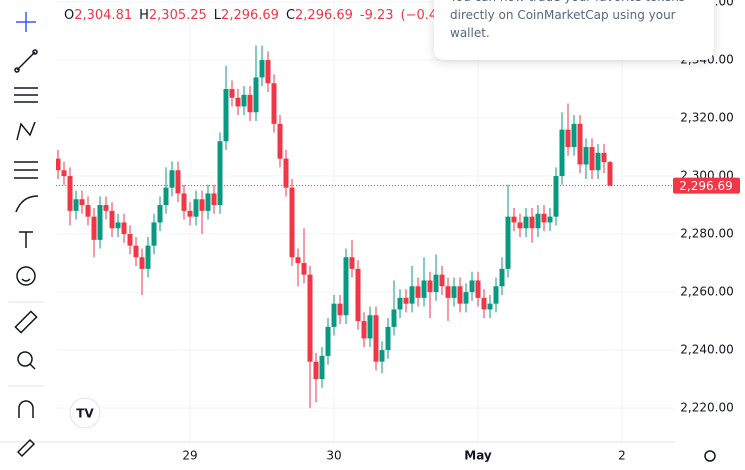 The width and height of the screenshot is (745, 470). I want to click on text-tool, so click(26, 239).